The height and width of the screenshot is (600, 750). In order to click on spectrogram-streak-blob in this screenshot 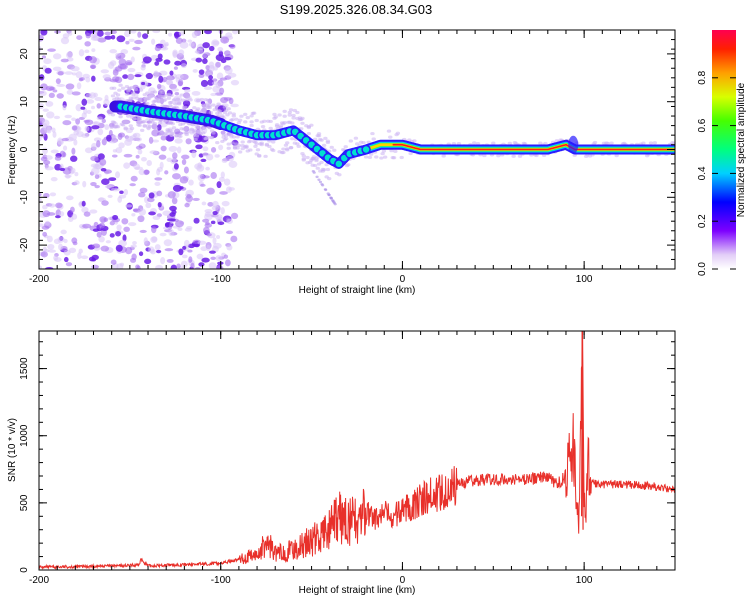, I will do `click(317, 177)`.